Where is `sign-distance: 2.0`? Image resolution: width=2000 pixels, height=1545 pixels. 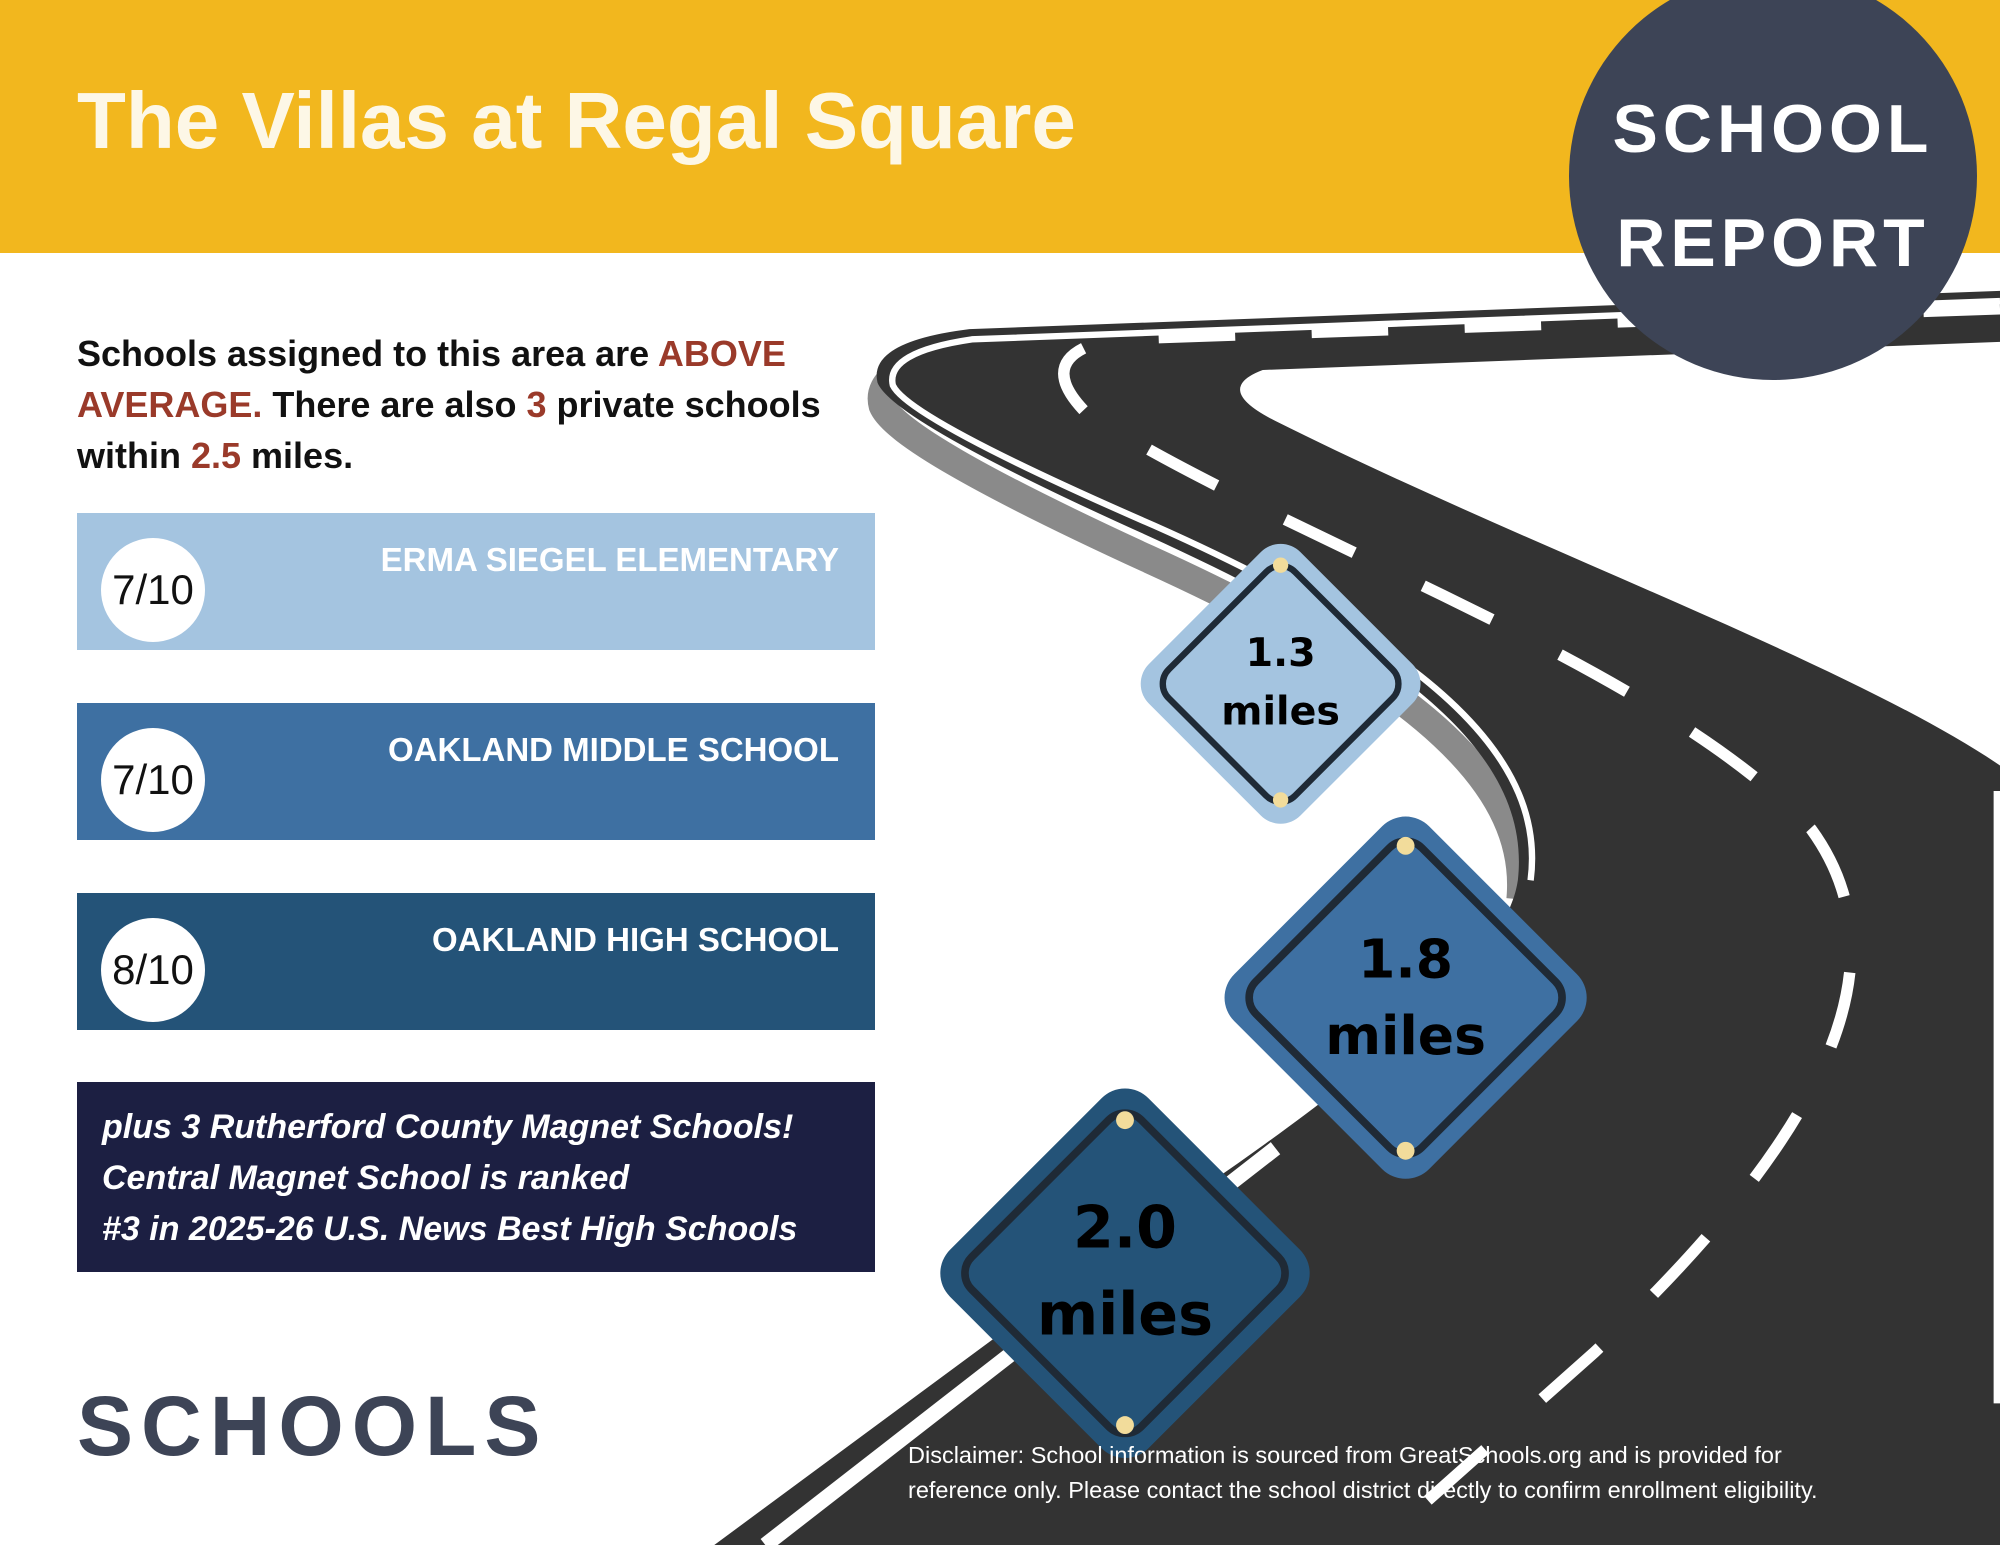 sign-distance: 2.0 is located at coordinates (1125, 1228).